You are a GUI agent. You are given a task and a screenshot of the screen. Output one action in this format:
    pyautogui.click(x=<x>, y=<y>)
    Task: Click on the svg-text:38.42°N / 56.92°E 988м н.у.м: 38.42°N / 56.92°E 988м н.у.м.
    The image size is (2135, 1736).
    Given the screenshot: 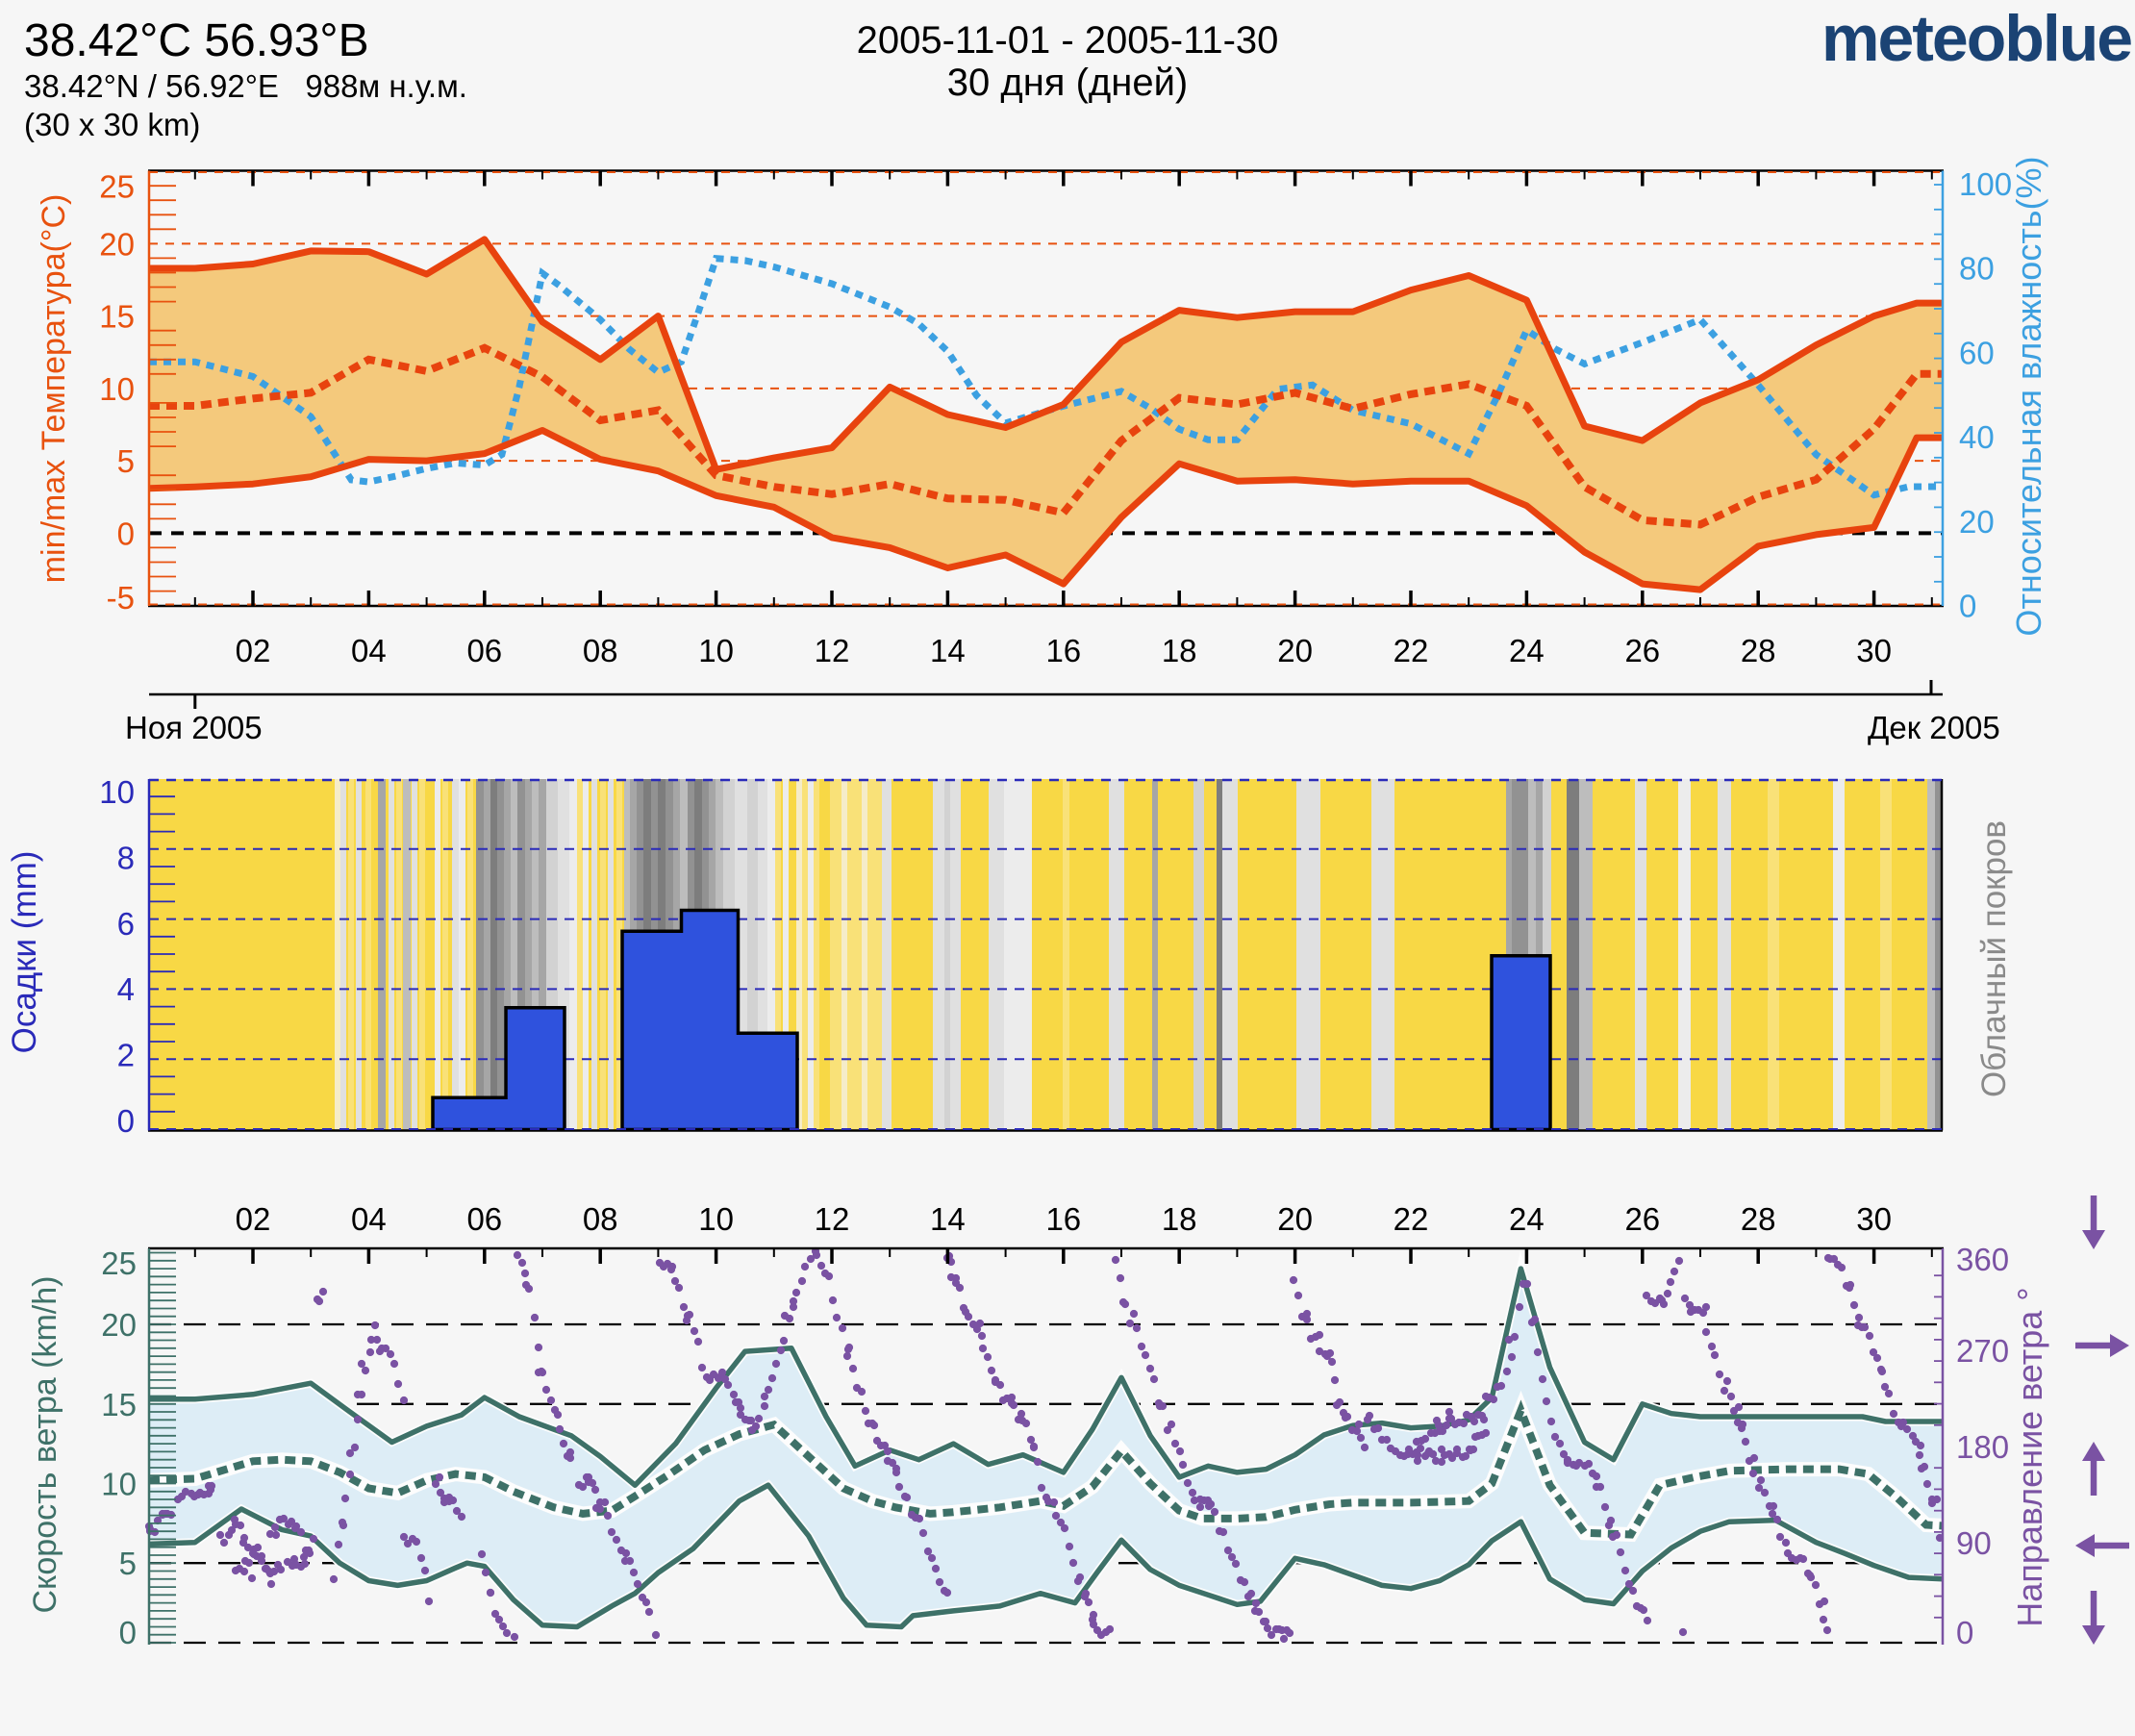 What is the action you would take?
    pyautogui.click(x=245, y=86)
    